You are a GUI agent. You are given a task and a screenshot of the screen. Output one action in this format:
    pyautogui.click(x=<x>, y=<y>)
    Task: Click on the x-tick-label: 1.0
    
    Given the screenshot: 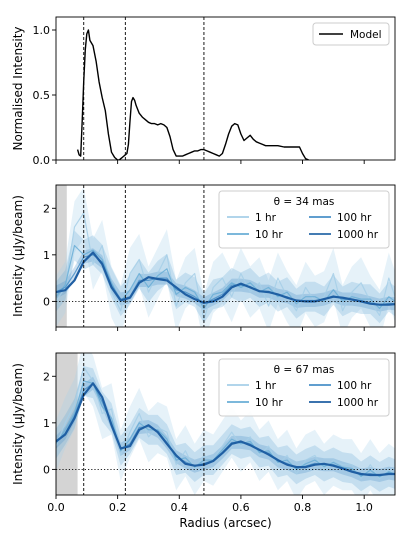 What is the action you would take?
    pyautogui.click(x=364, y=507)
    